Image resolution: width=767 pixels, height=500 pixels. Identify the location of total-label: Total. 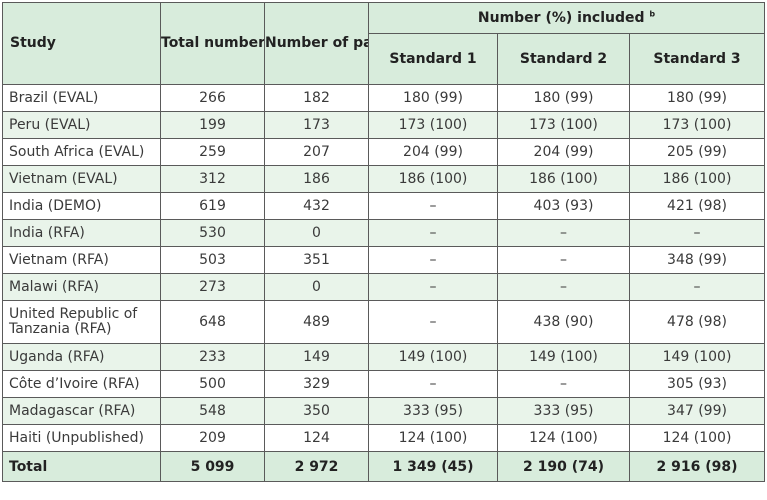
(81, 466).